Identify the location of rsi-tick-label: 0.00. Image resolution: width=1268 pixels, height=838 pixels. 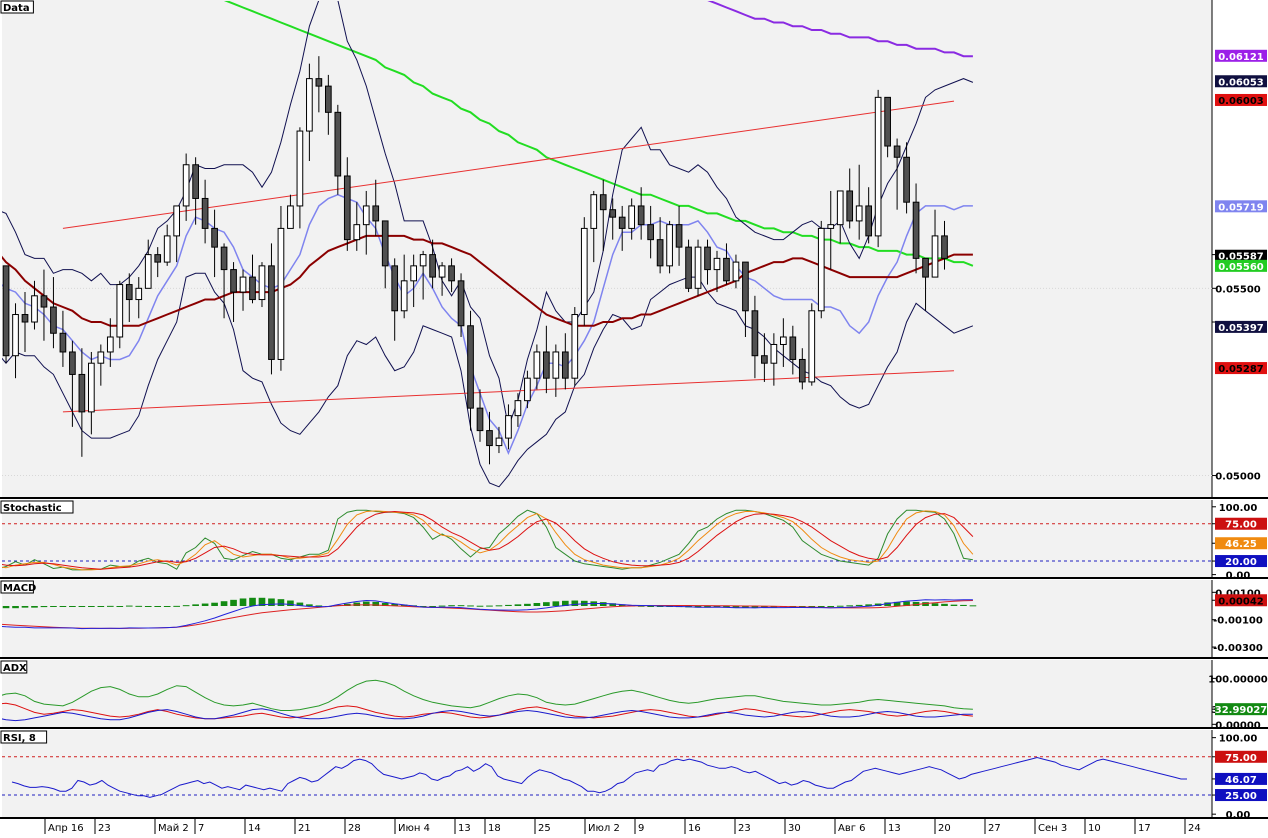
(1238, 815).